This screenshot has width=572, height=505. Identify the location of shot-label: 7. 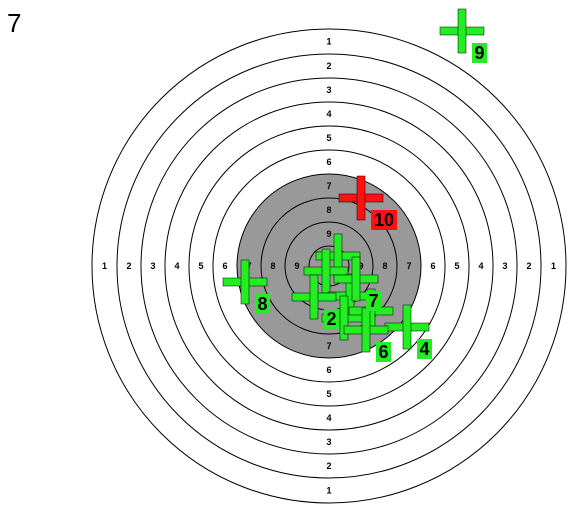
(373, 301).